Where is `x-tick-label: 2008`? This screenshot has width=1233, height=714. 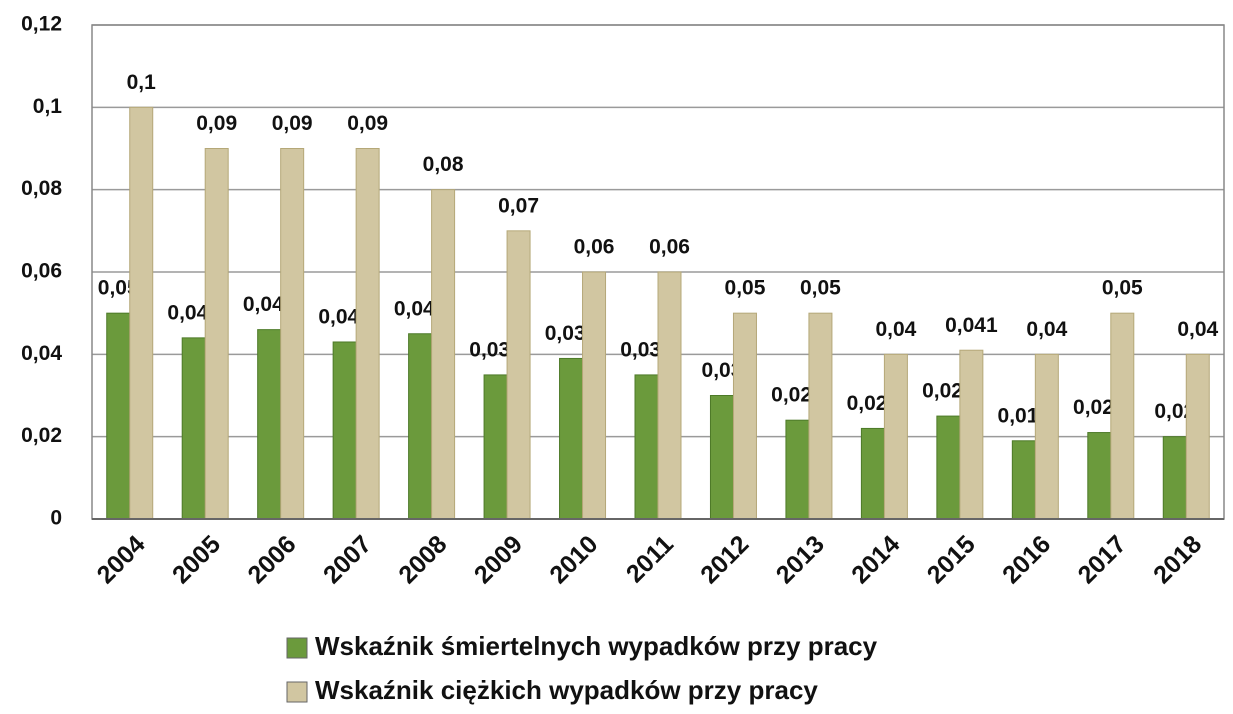
x-tick-label: 2008 is located at coordinates (422, 559).